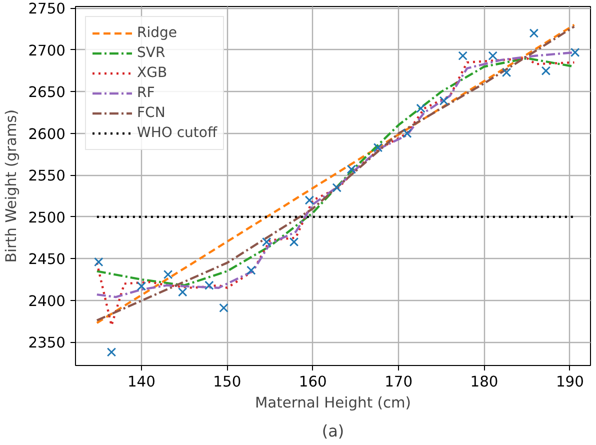  I want to click on y-tick-label: 2400, so click(47, 301).